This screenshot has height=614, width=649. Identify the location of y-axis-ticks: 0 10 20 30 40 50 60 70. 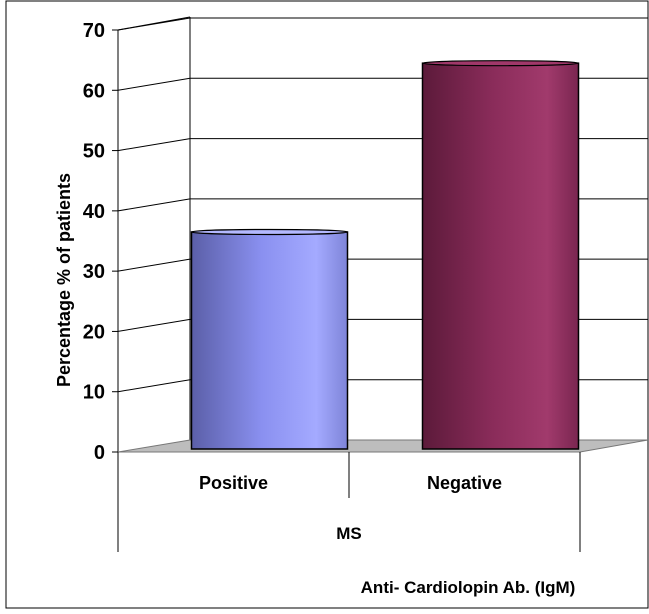
(100, 242).